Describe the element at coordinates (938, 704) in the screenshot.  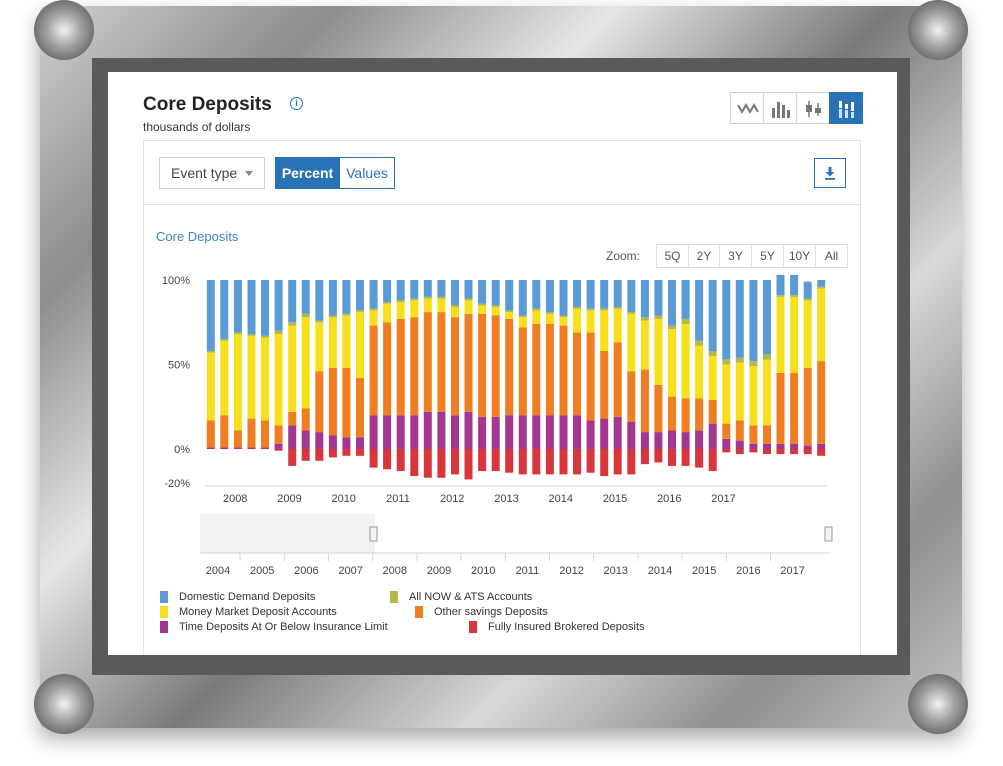
I see `frame-corner-ornament` at that location.